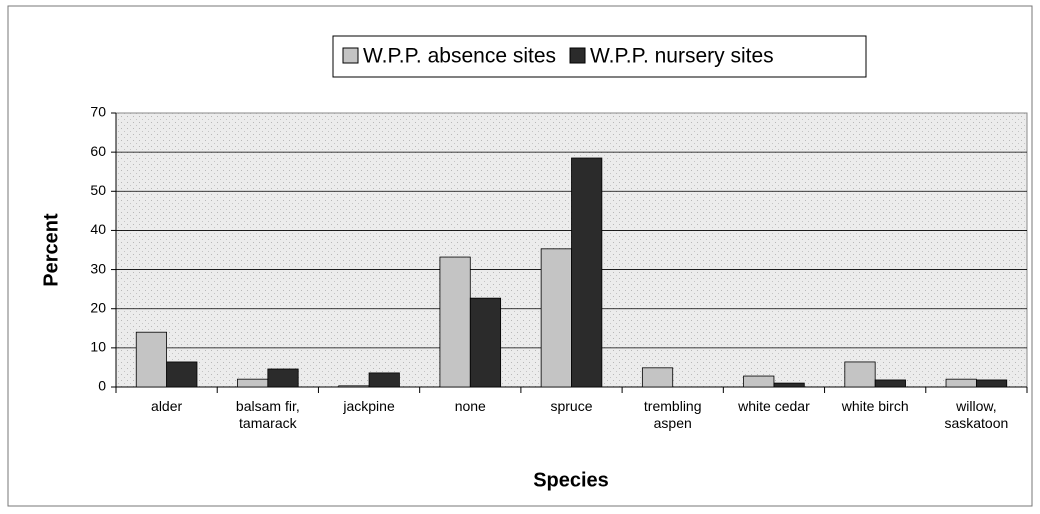 The image size is (1040, 514). I want to click on x-tick-label: none, so click(470, 406).